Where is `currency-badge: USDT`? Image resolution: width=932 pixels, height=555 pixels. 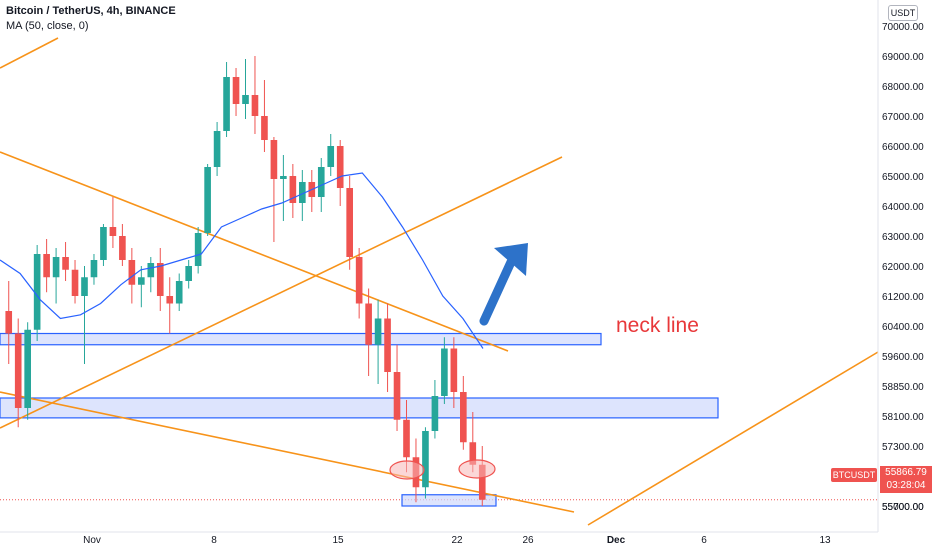
currency-badge: USDT is located at coordinates (903, 13).